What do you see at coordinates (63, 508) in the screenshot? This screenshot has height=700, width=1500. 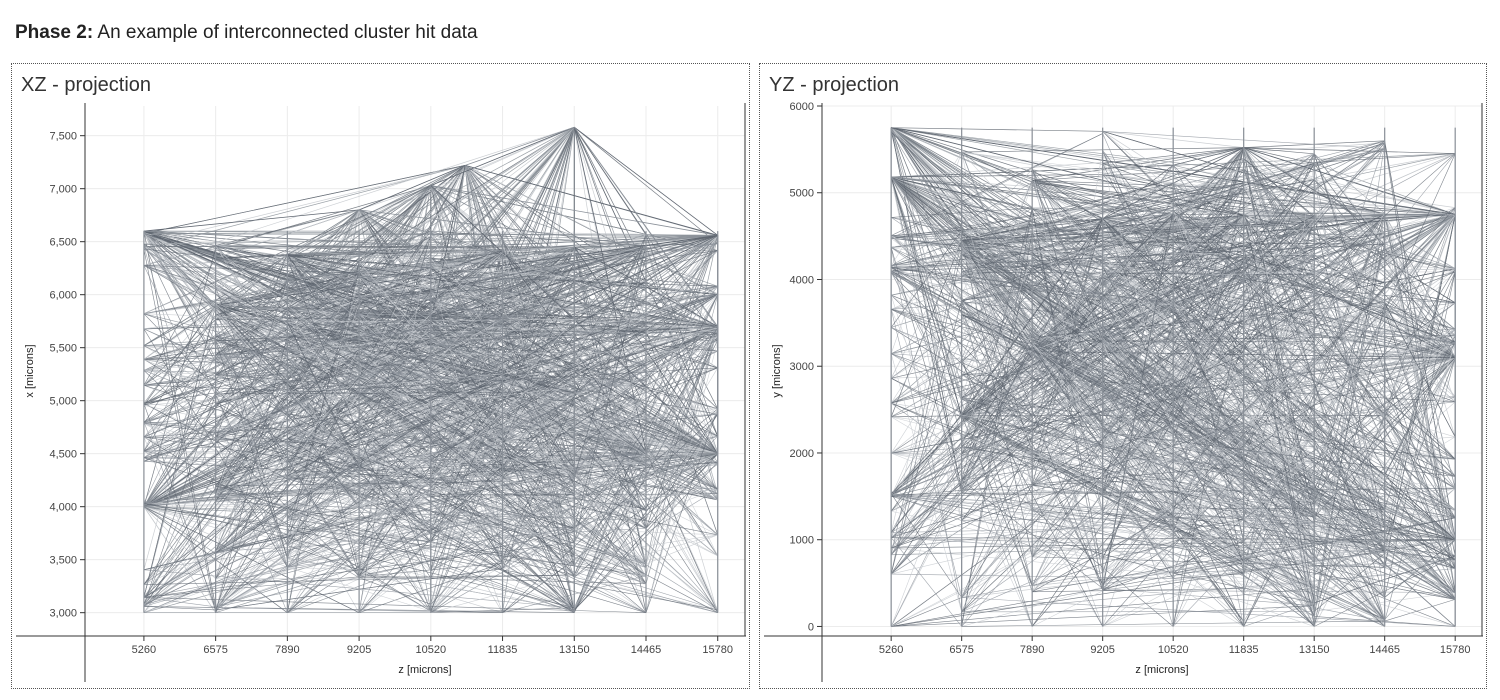 I see `y-tick-label: 4,000` at bounding box center [63, 508].